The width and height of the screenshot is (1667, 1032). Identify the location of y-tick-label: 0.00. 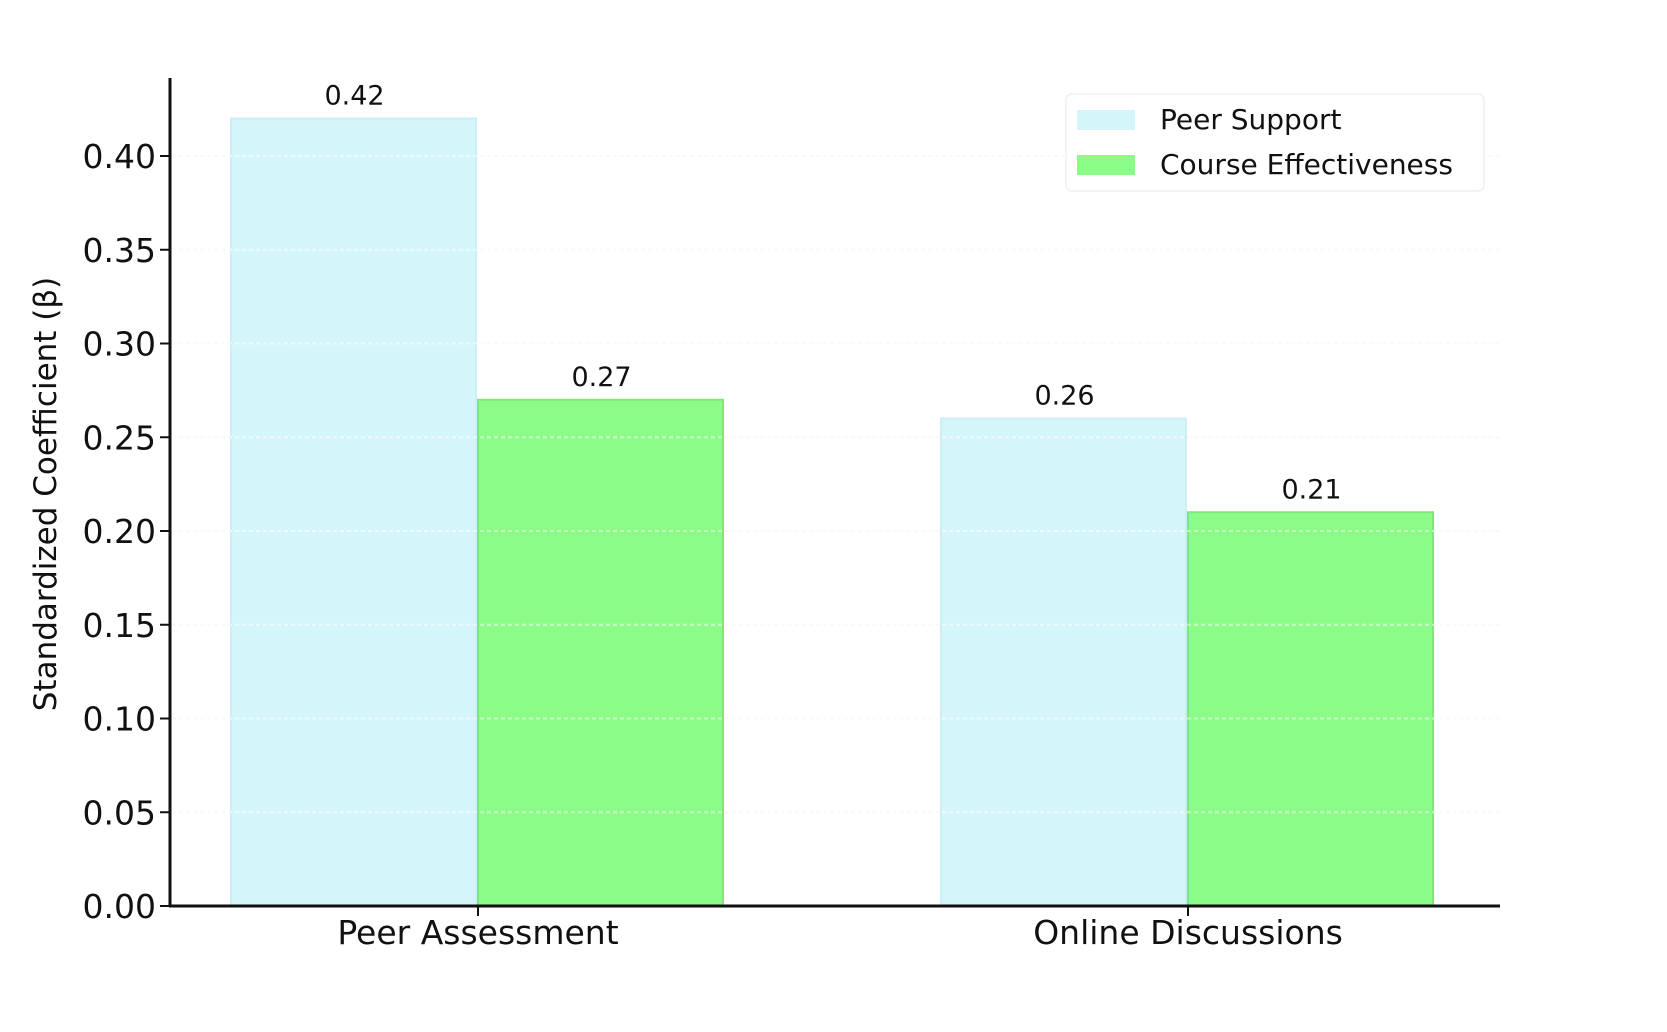
(119, 906).